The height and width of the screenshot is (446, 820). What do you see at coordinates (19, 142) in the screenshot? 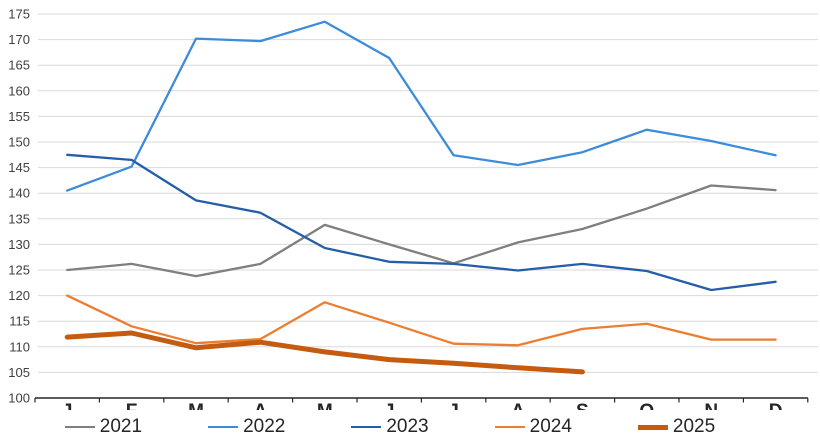
I see `y-axis-label: 150` at bounding box center [19, 142].